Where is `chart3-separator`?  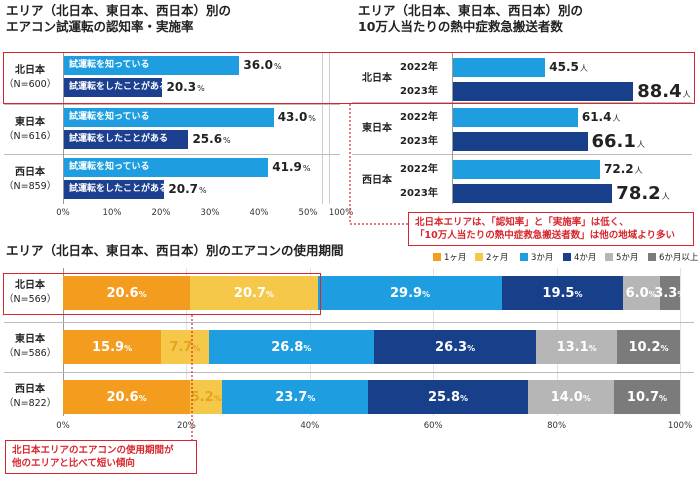 chart3-separator is located at coordinates (349, 322).